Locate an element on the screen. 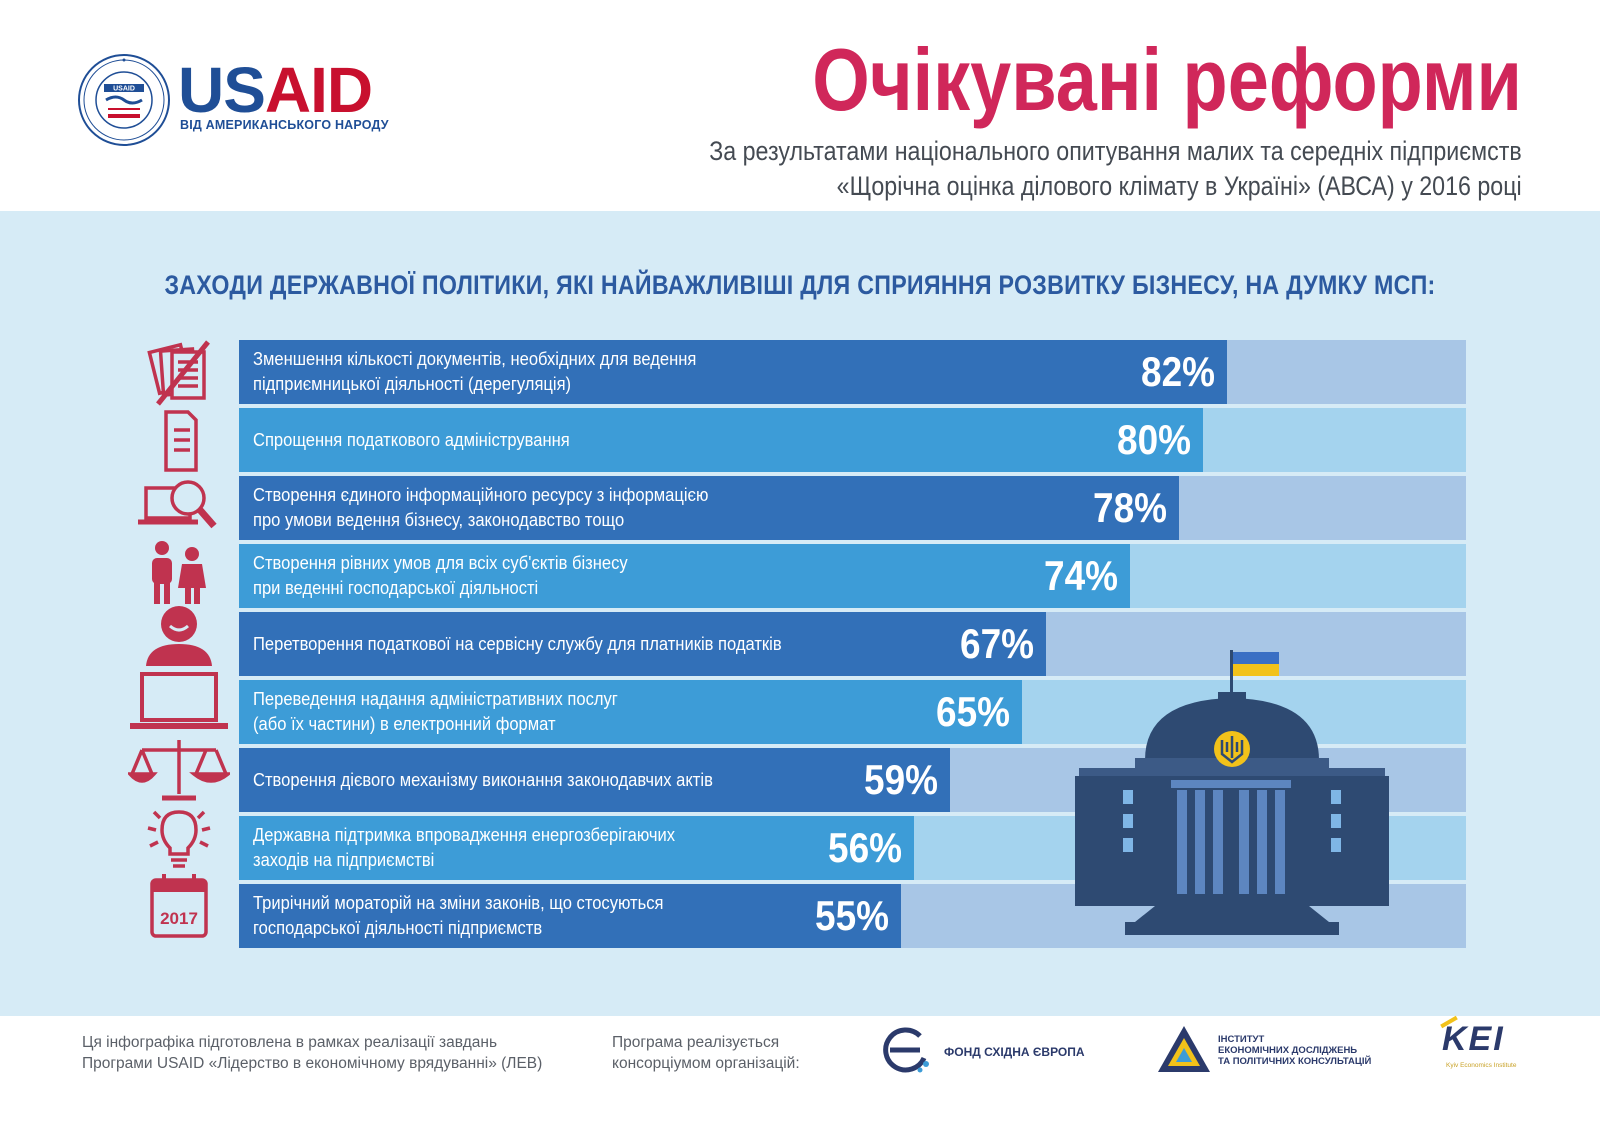  laptop-icon is located at coordinates (179, 700).